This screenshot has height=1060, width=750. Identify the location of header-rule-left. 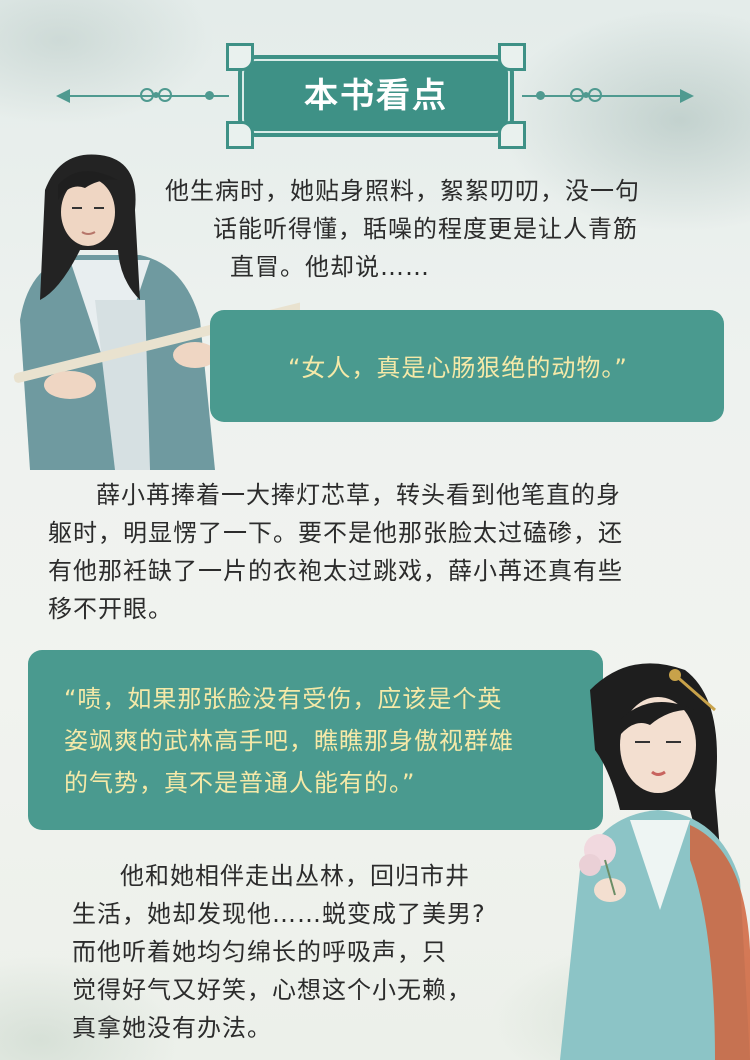
(146, 96).